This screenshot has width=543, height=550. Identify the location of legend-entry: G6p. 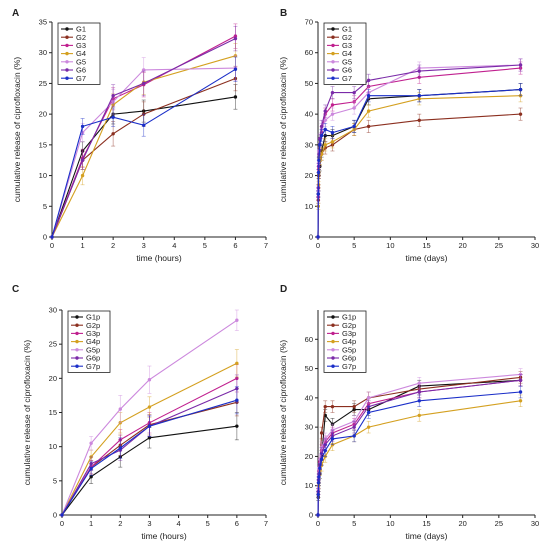
(93, 358).